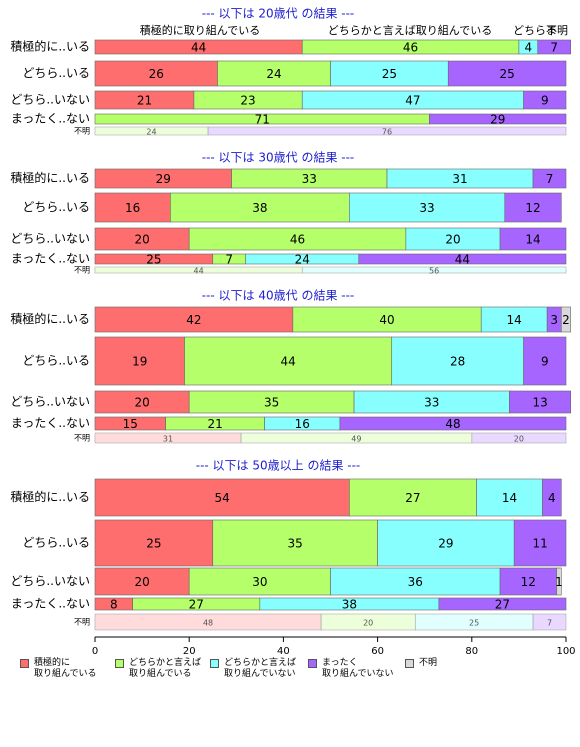 The image size is (580, 747). What do you see at coordinates (387, 132) in the screenshot?
I see `value-label: 76` at bounding box center [387, 132].